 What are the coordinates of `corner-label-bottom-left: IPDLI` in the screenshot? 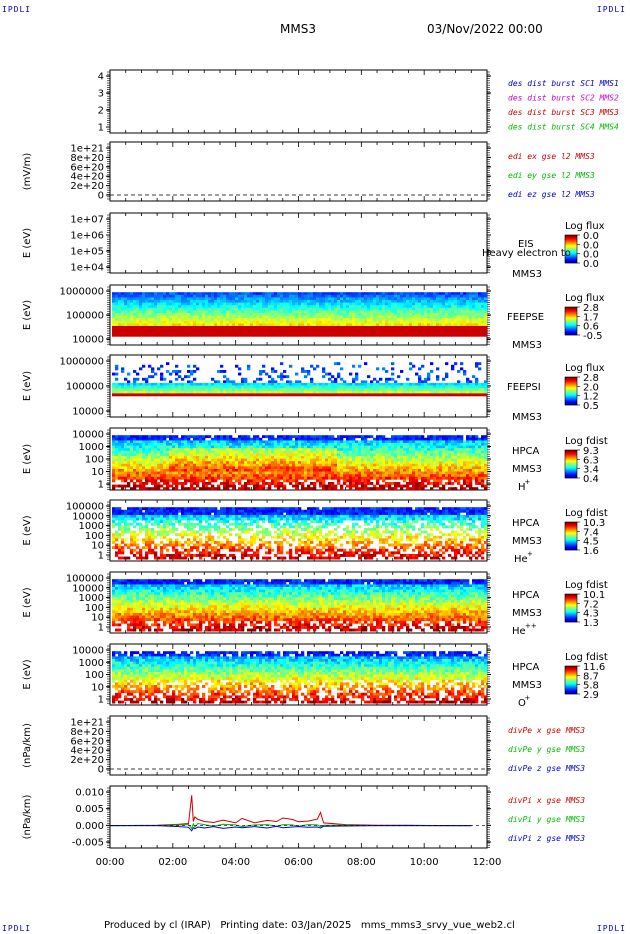 It's located at (17, 928).